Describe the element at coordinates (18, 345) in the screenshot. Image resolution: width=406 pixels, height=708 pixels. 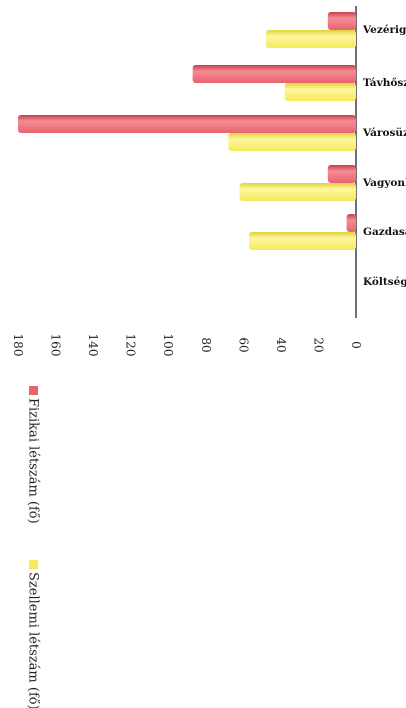
I see `y-tick-label-9: 180` at that location.